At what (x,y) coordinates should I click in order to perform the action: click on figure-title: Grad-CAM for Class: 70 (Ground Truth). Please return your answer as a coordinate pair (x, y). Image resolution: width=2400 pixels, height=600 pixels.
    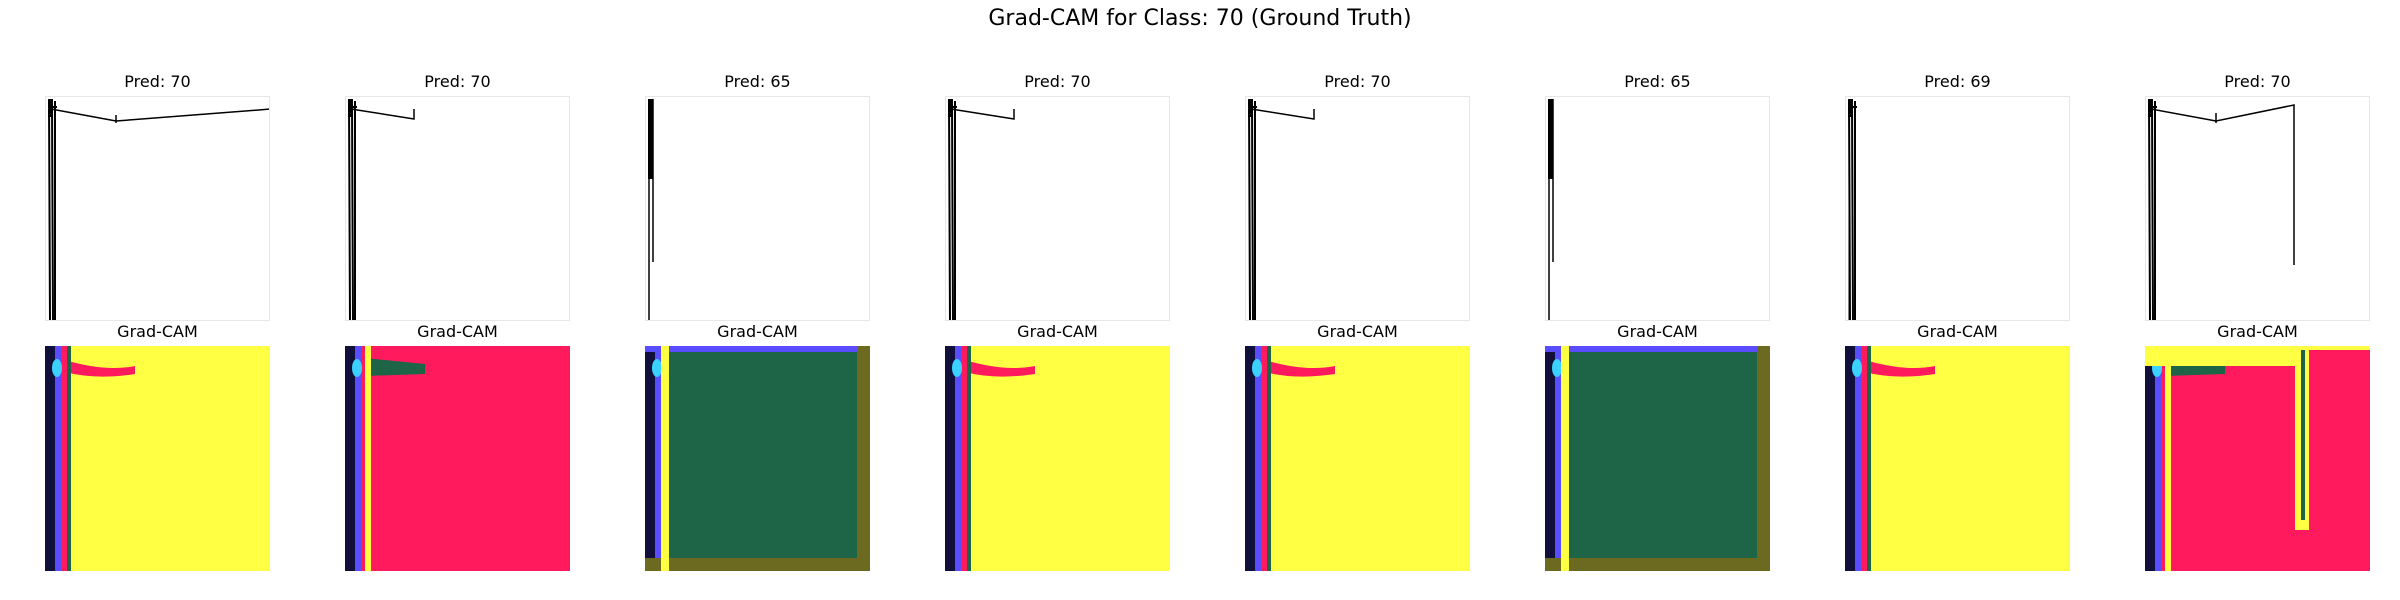
    Looking at the image, I should click on (1200, 18).